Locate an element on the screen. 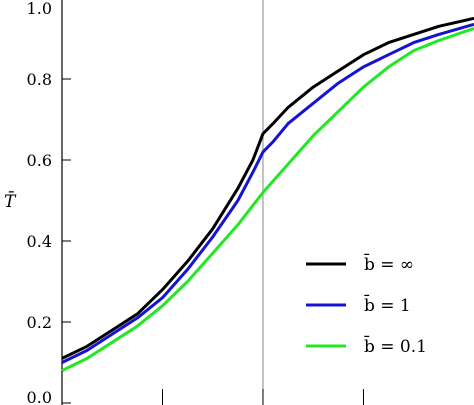 The width and height of the screenshot is (474, 405). legend-label-2: b̄ = 1 is located at coordinates (387, 304).